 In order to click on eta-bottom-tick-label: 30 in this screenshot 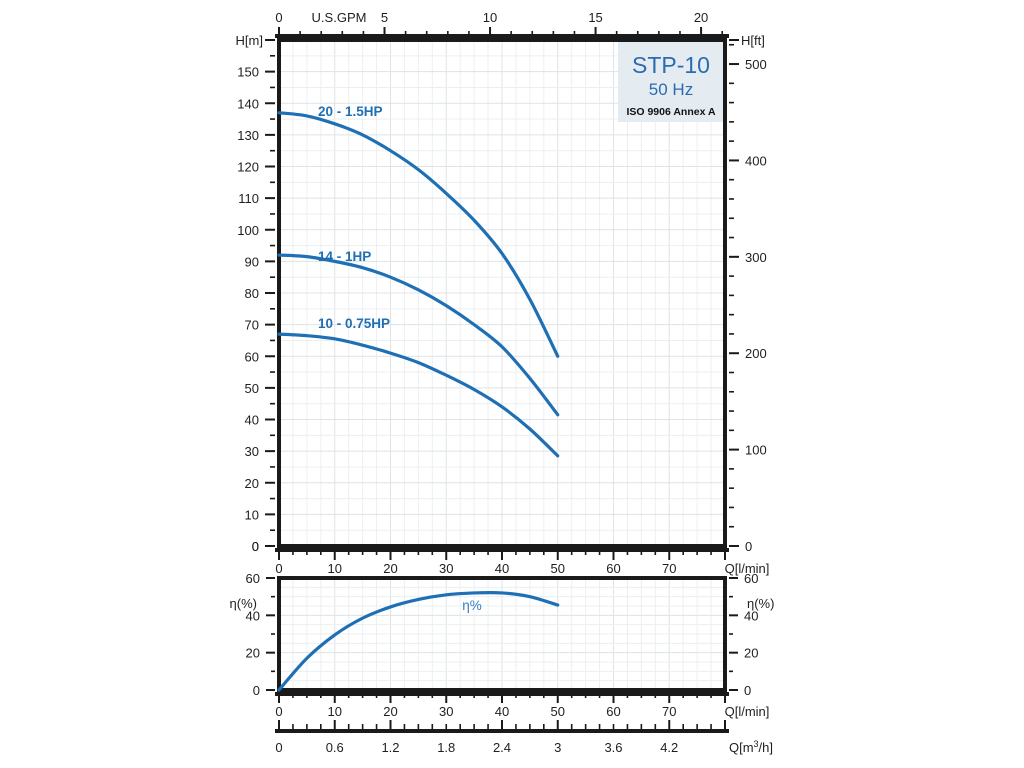, I will do `click(446, 711)`.